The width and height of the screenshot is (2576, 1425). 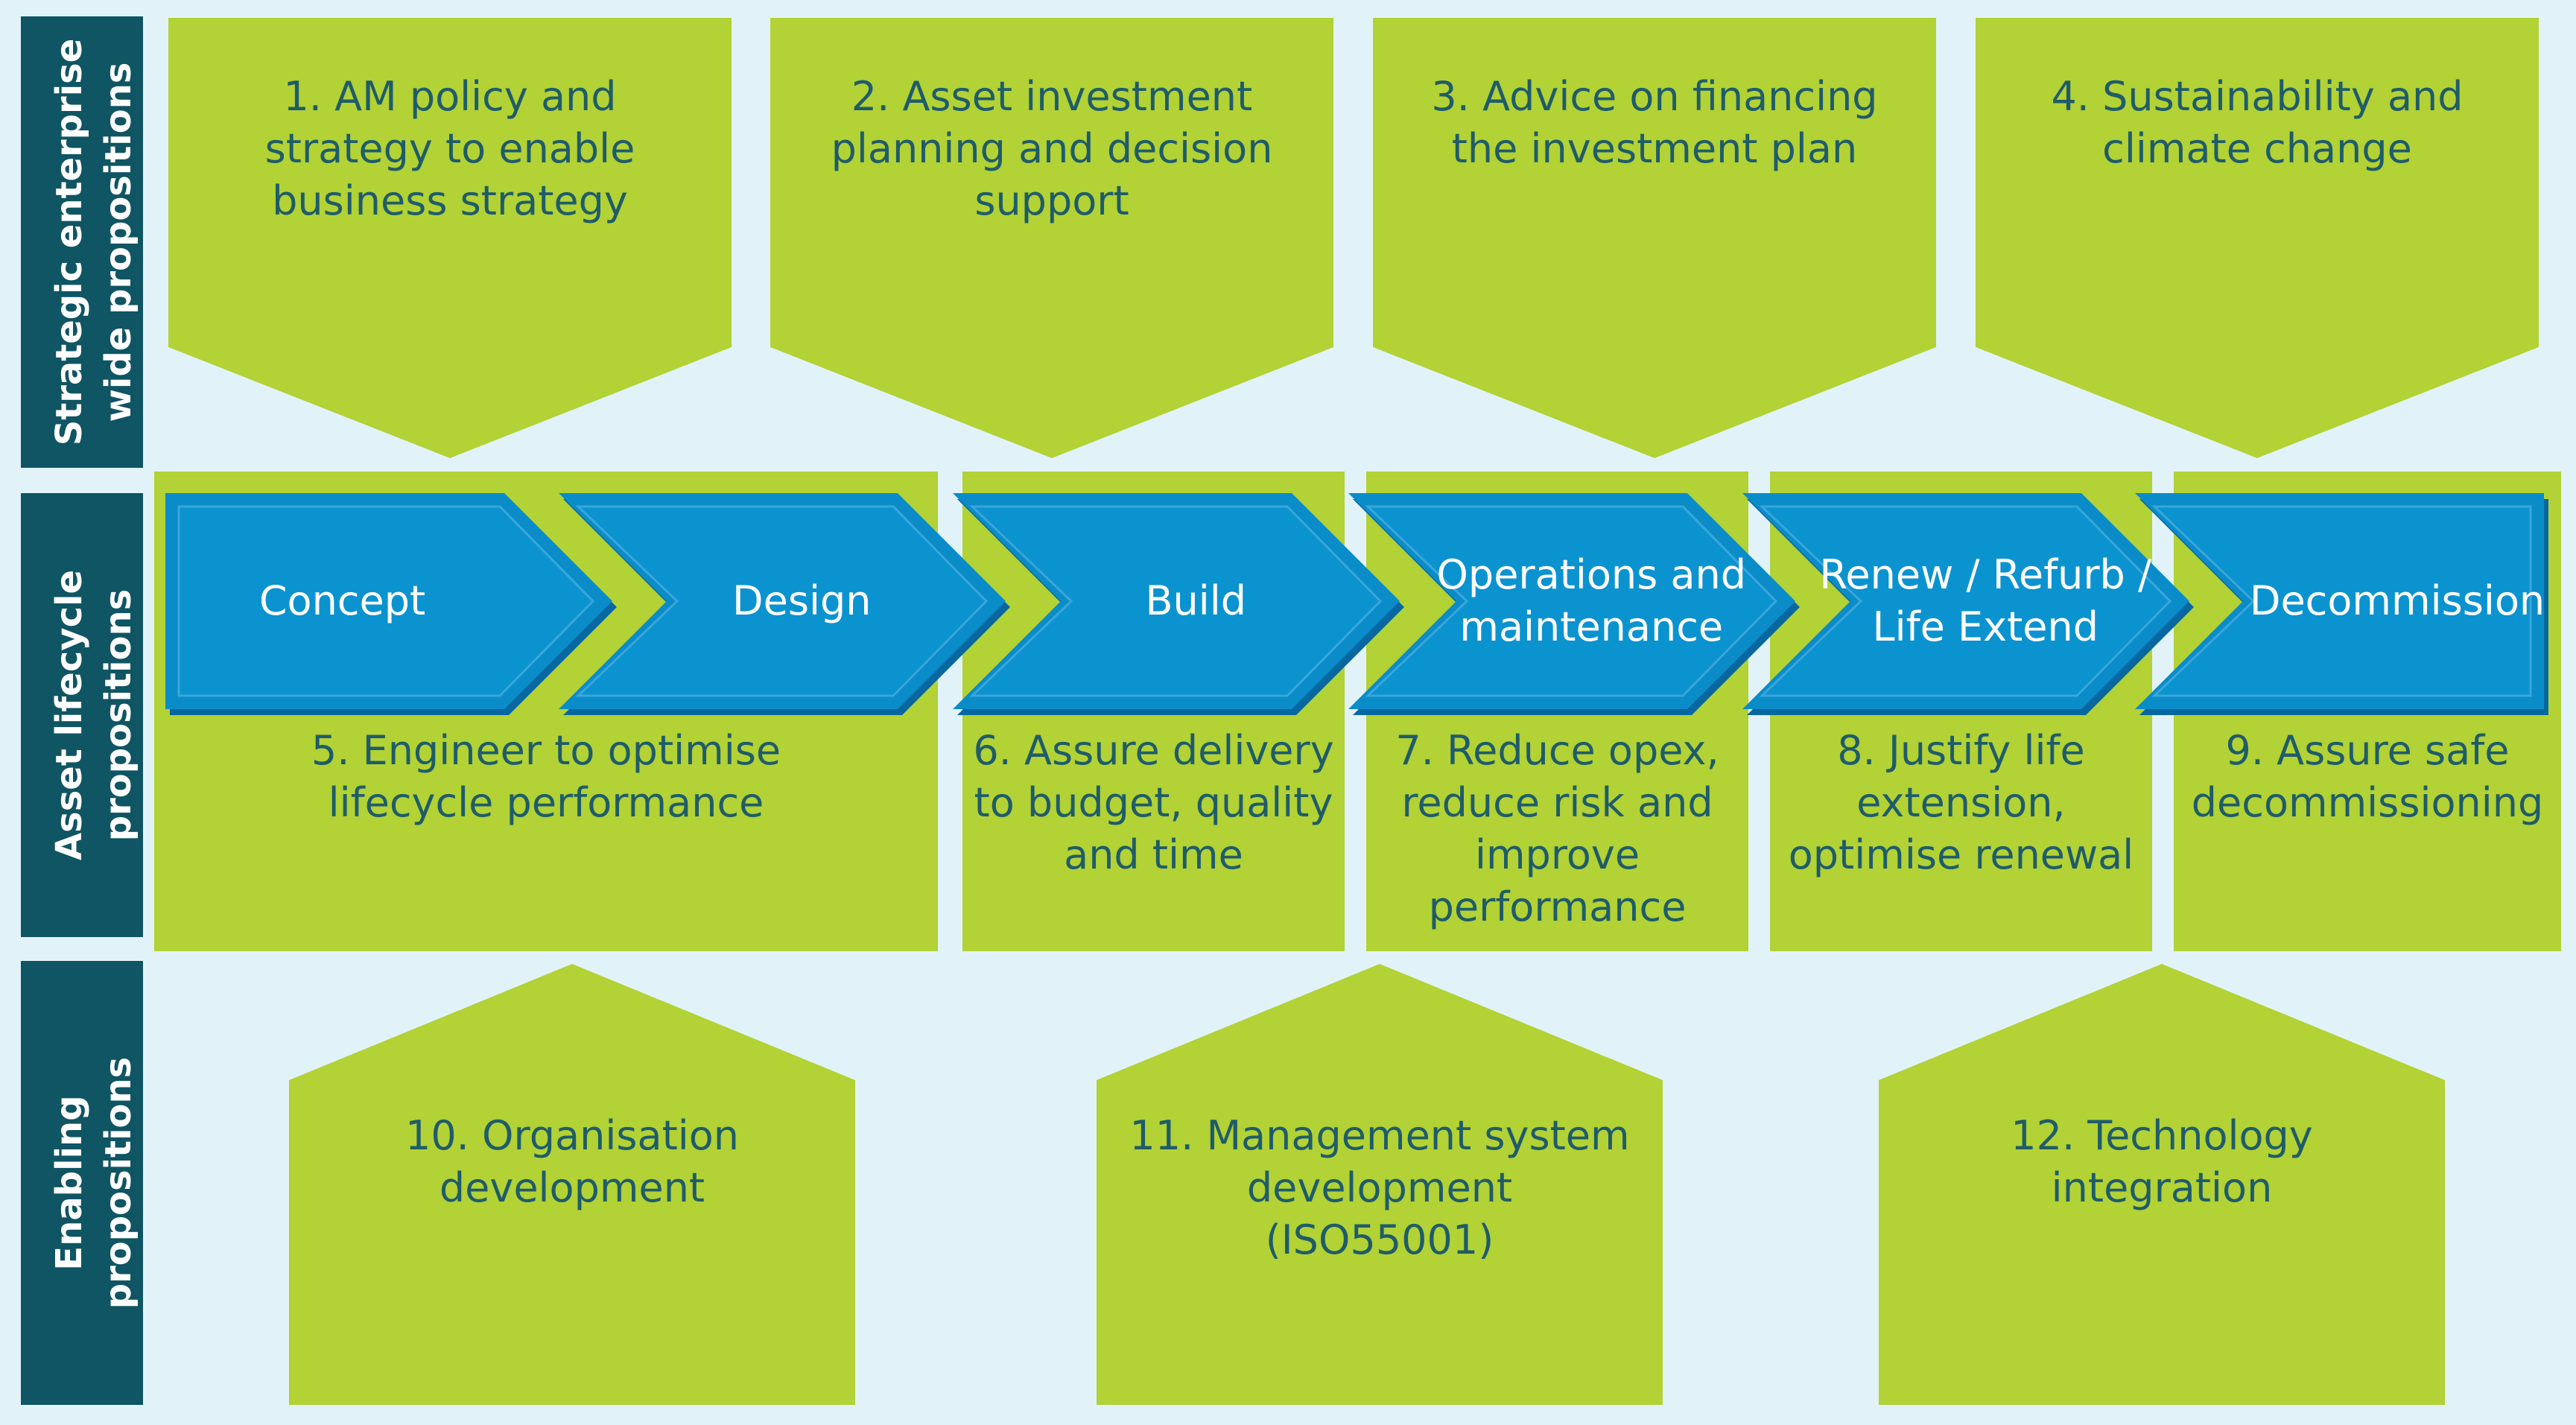 I want to click on lifecycle-stage-label-line: Design, so click(x=802, y=600).